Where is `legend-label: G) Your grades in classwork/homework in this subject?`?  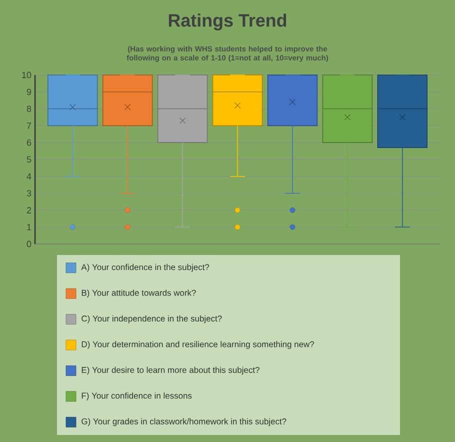
legend-label: G) Your grades in classwork/homework in this subject? is located at coordinates (184, 422).